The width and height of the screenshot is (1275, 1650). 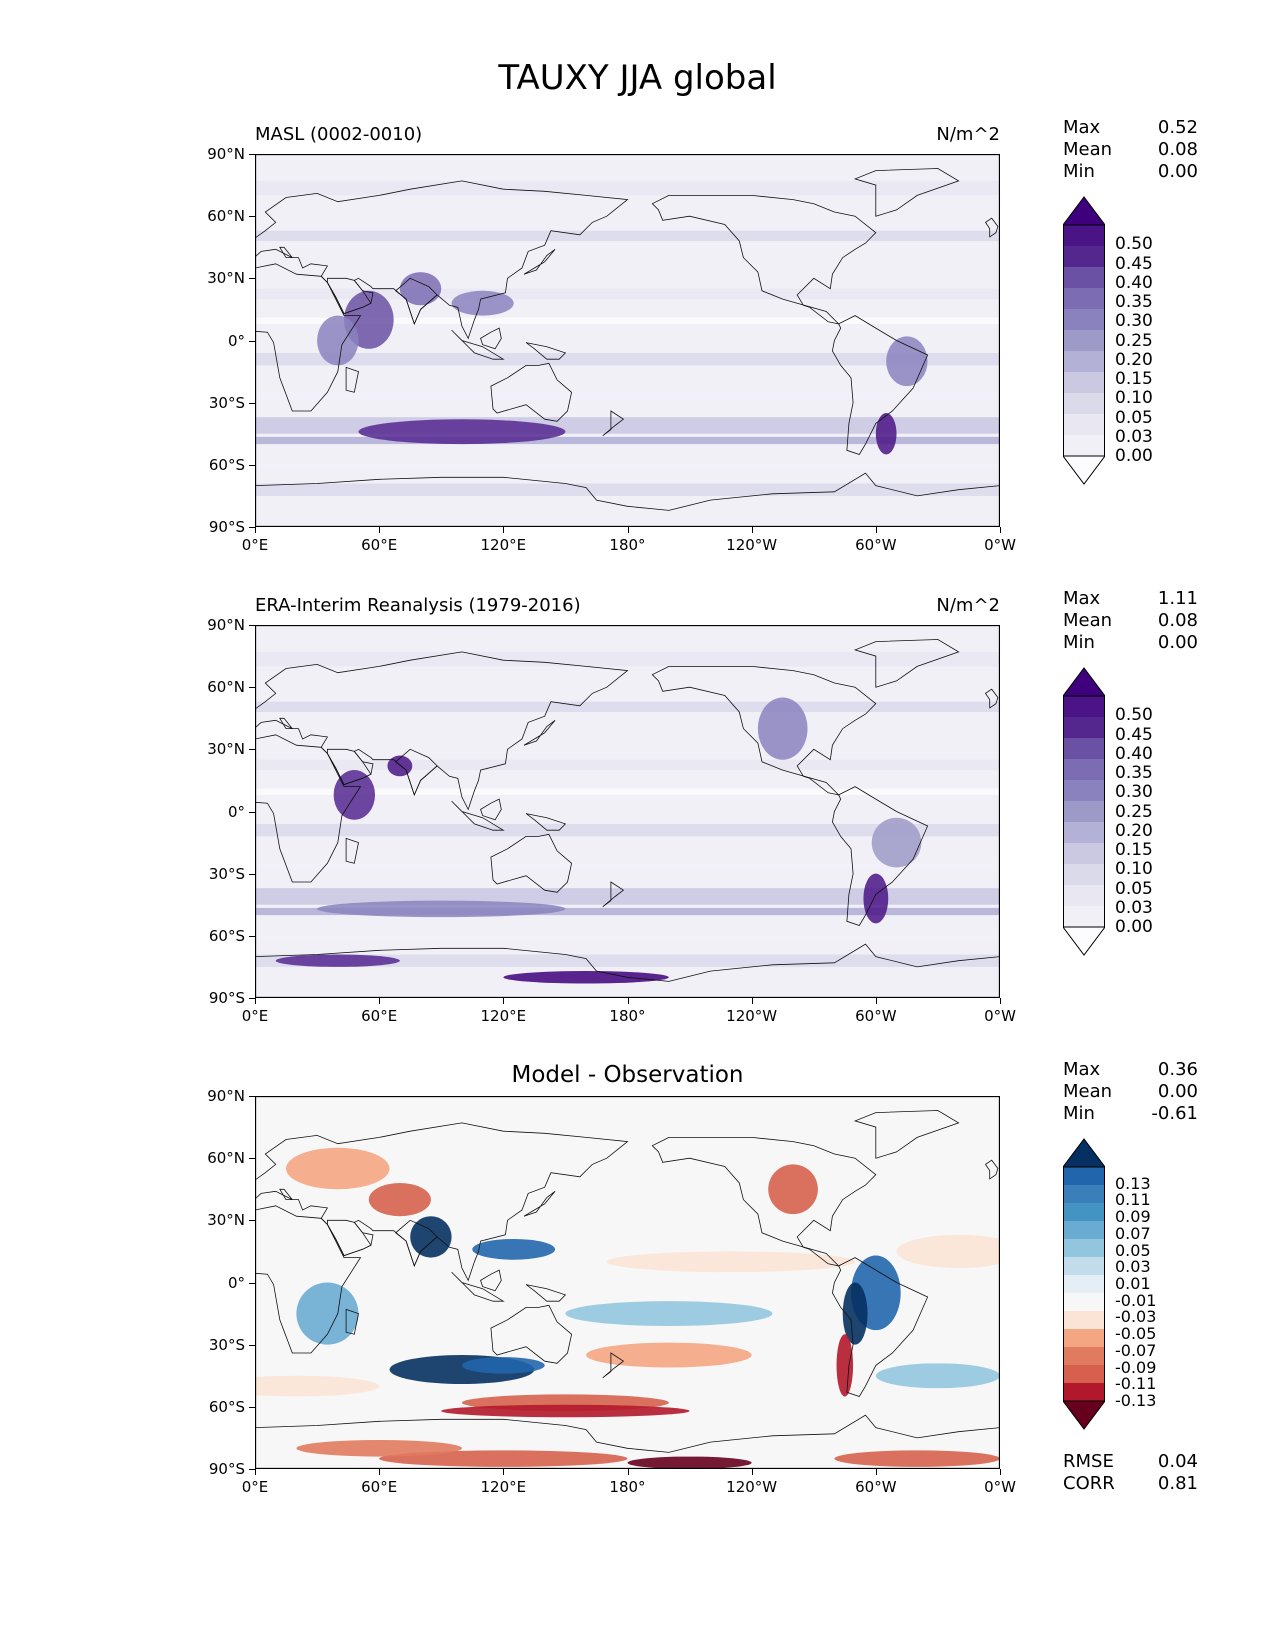 I want to click on lon-tick-label: 180°, so click(x=627, y=1016).